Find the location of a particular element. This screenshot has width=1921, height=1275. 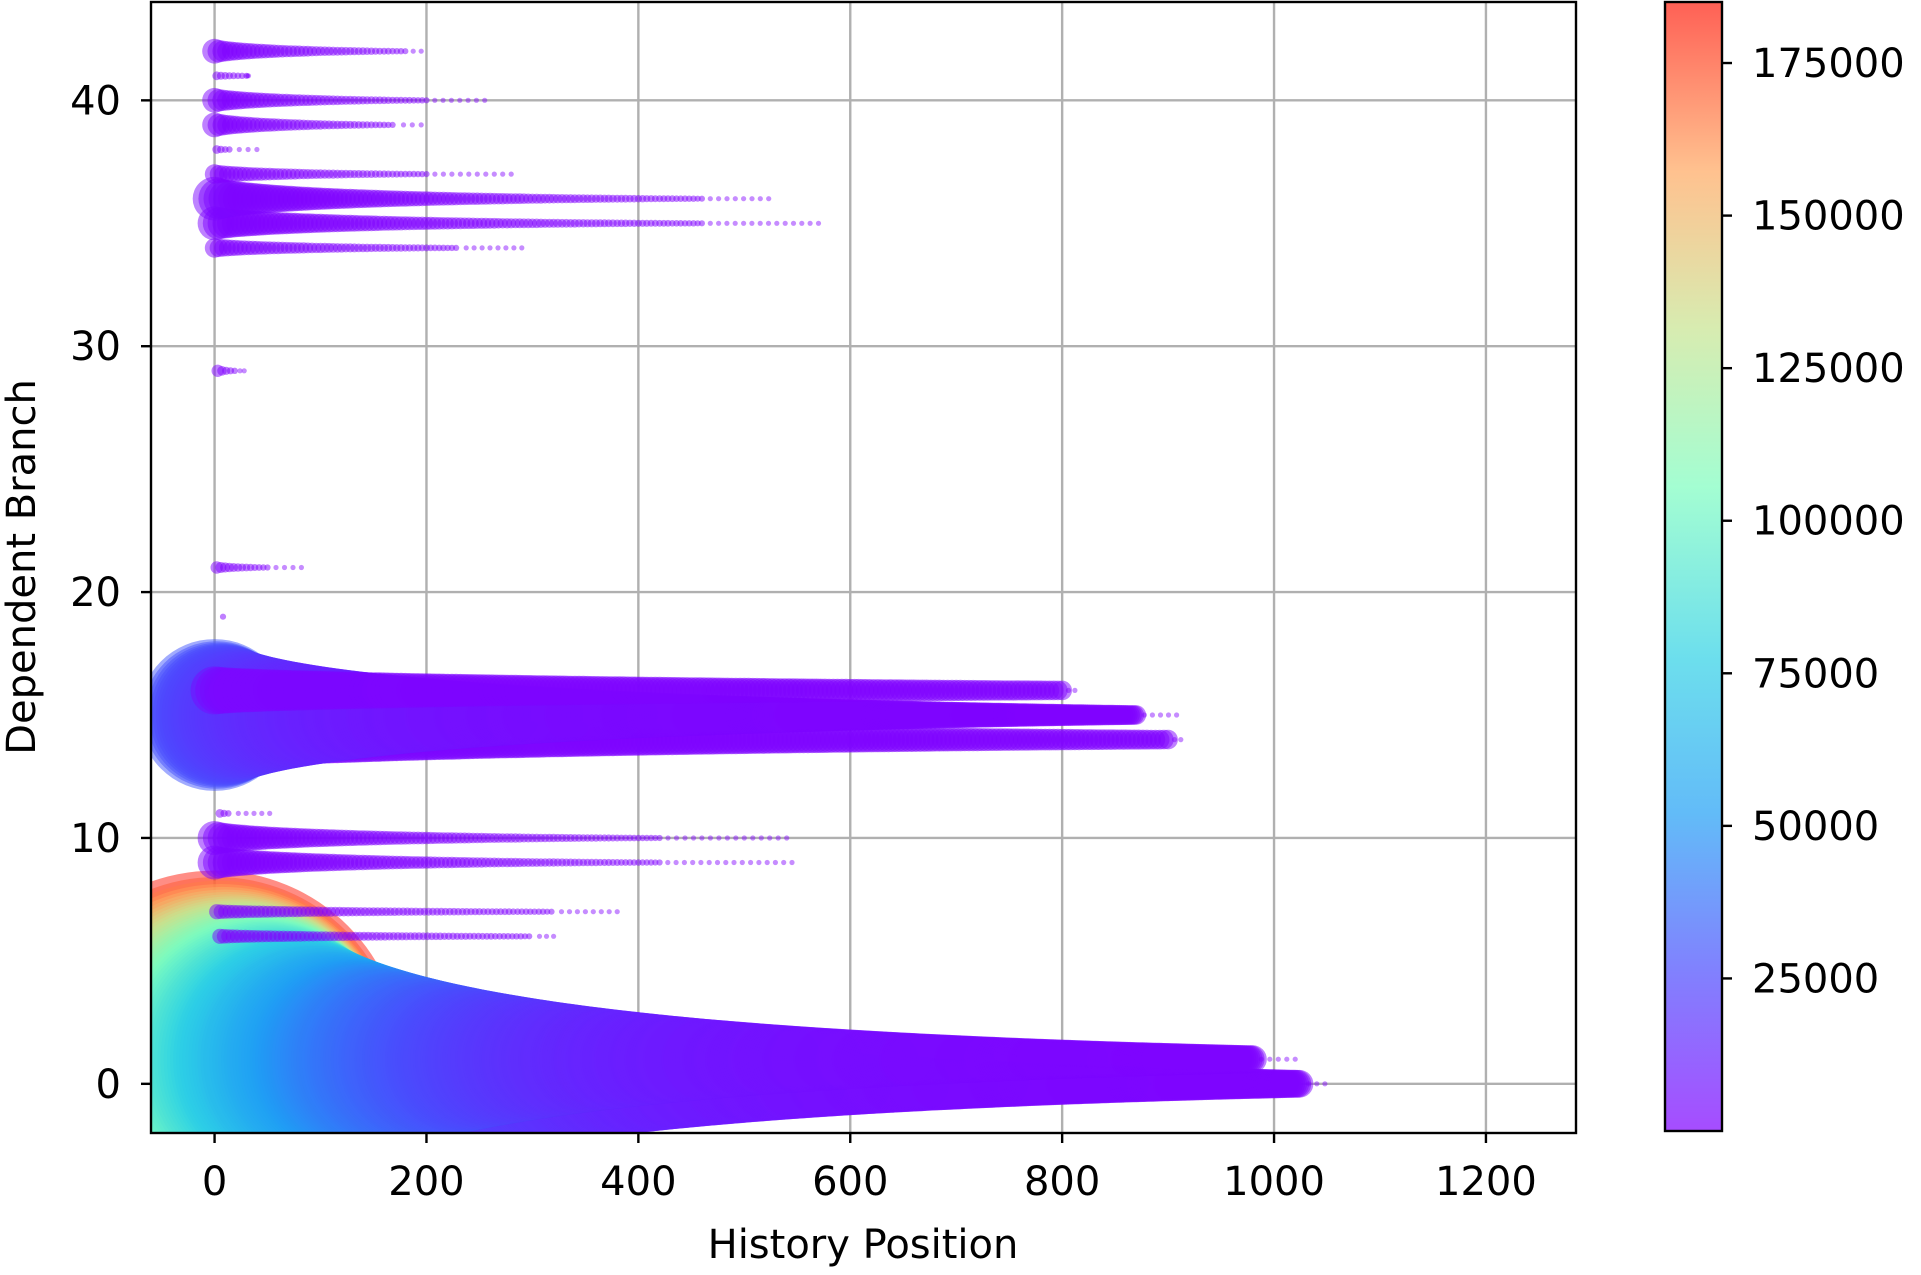

x-tick-label: 600 is located at coordinates (850, 1182).